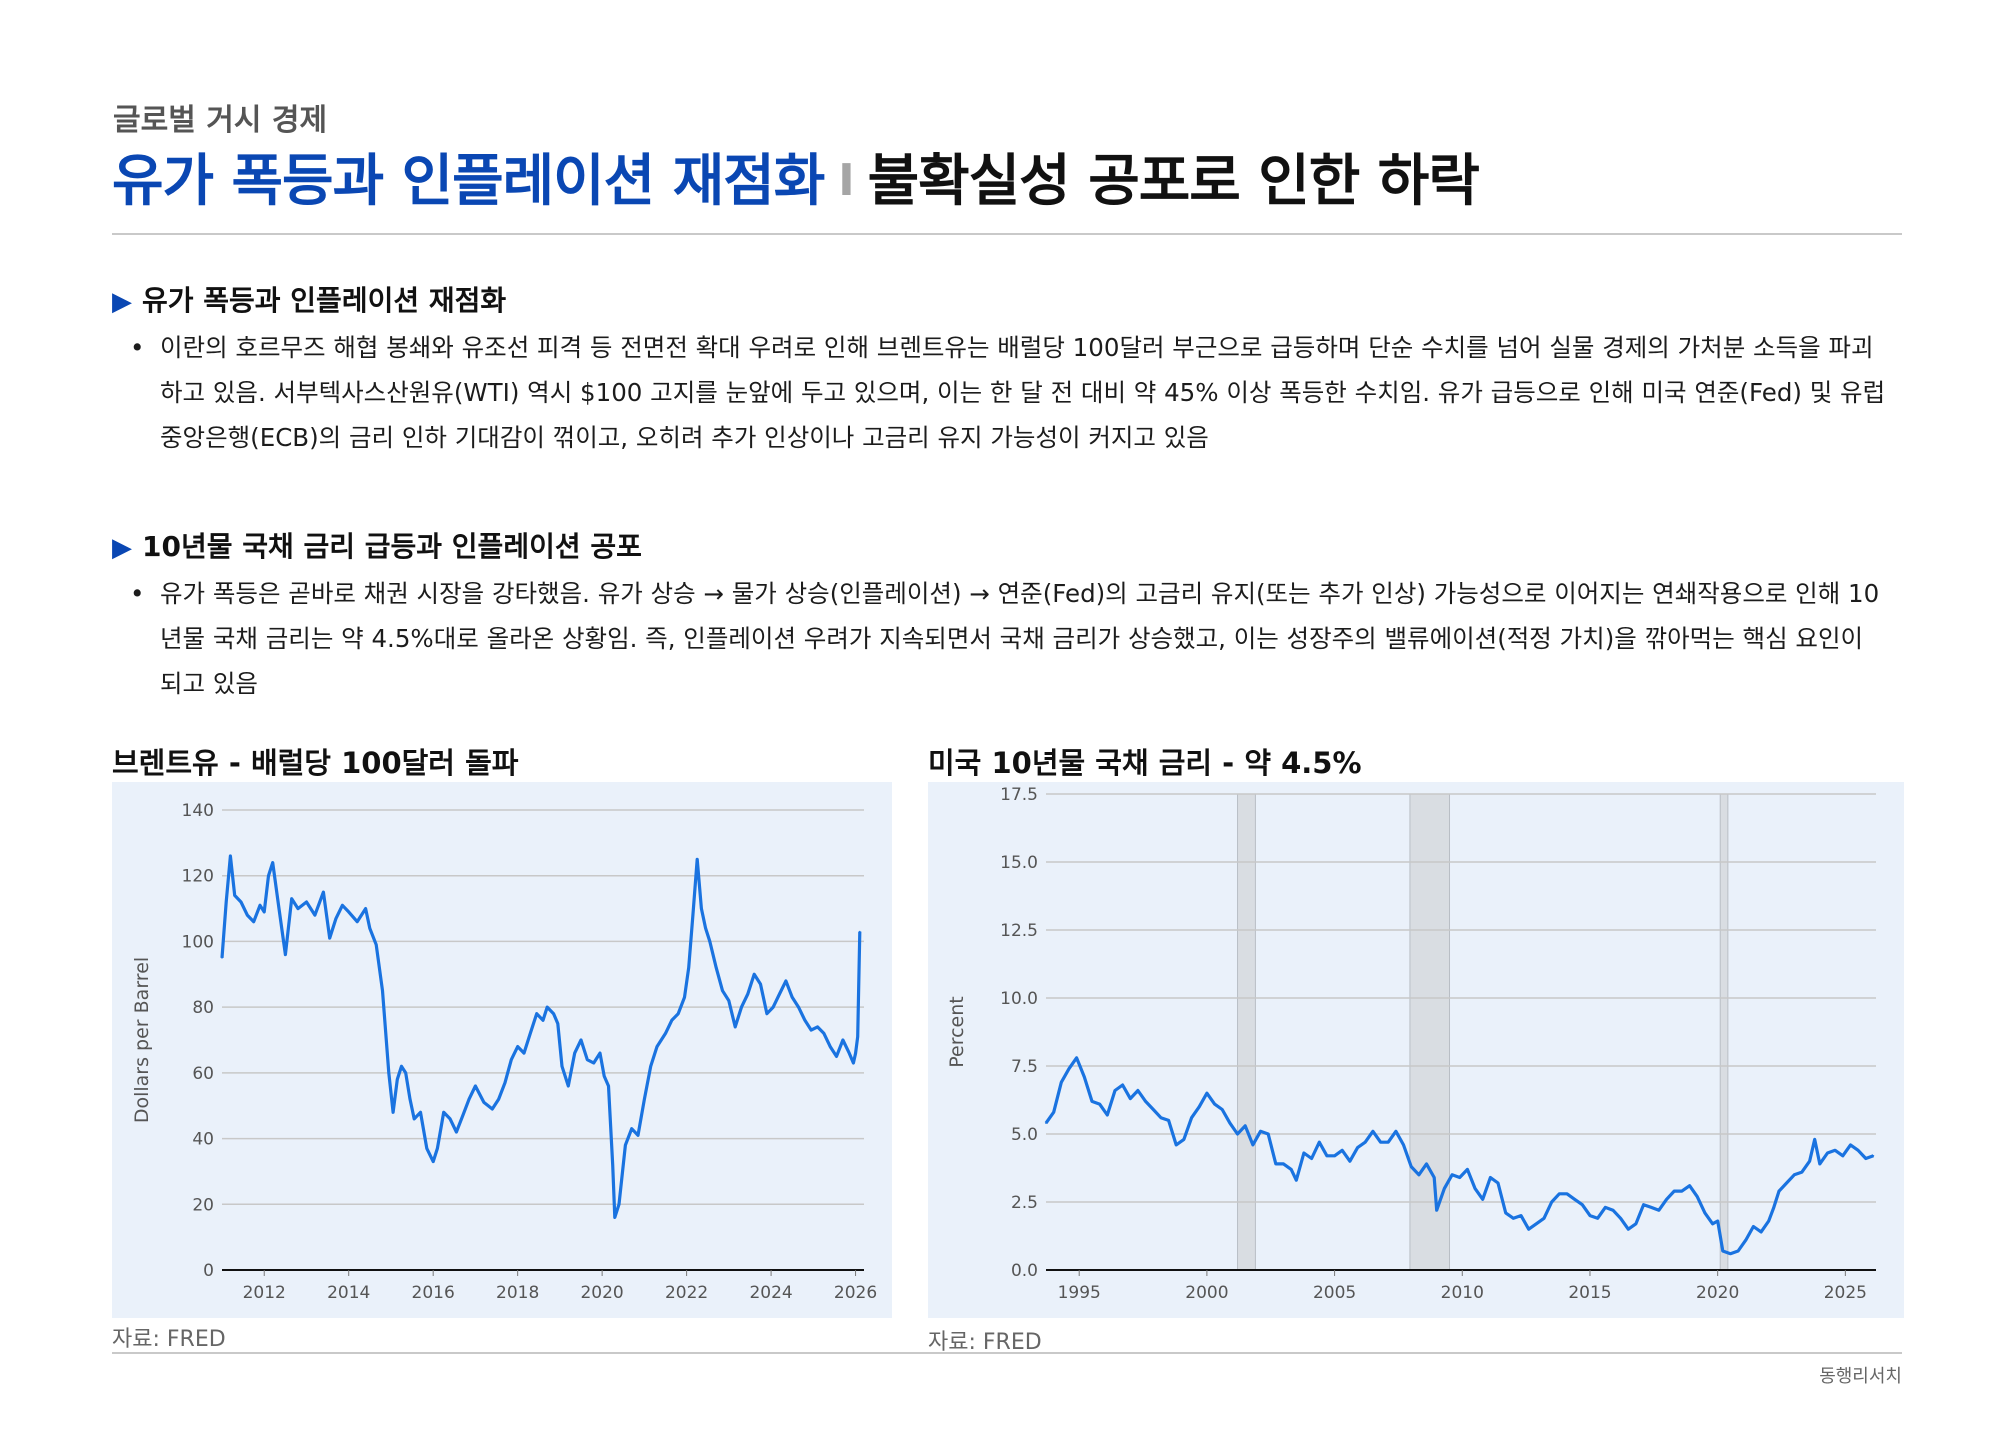 The image size is (2000, 1438). Describe the element at coordinates (1007, 234) in the screenshot. I see `header-divider` at that location.